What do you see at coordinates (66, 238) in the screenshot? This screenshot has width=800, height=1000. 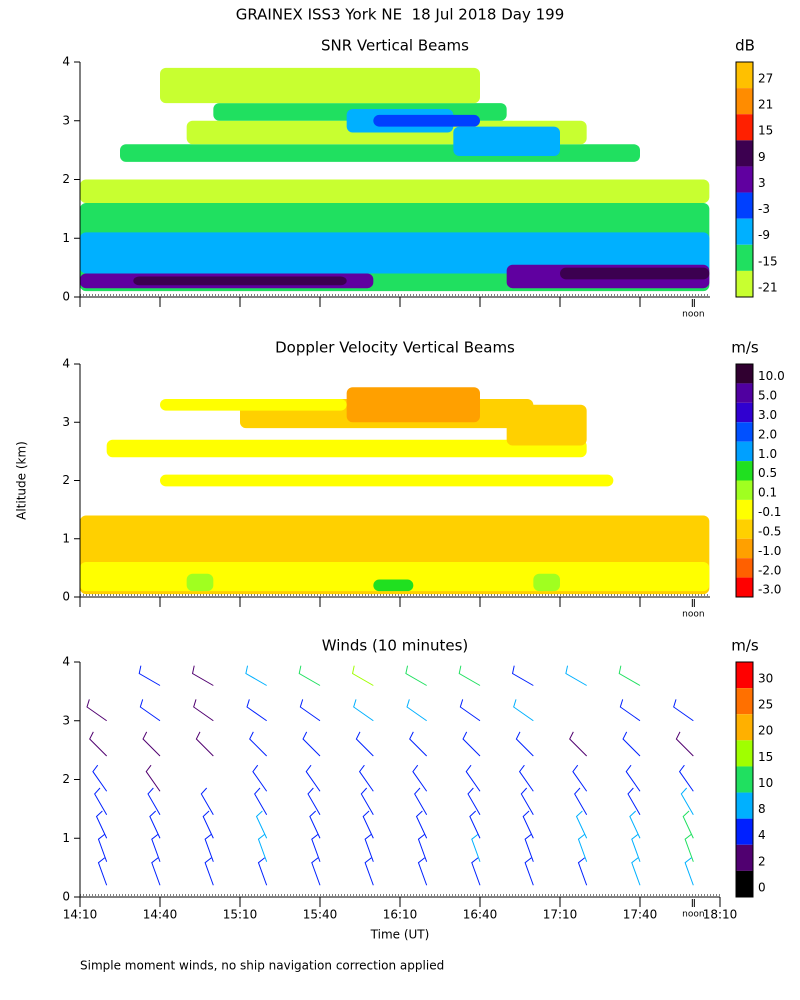 I see `y-tick-label: 1` at bounding box center [66, 238].